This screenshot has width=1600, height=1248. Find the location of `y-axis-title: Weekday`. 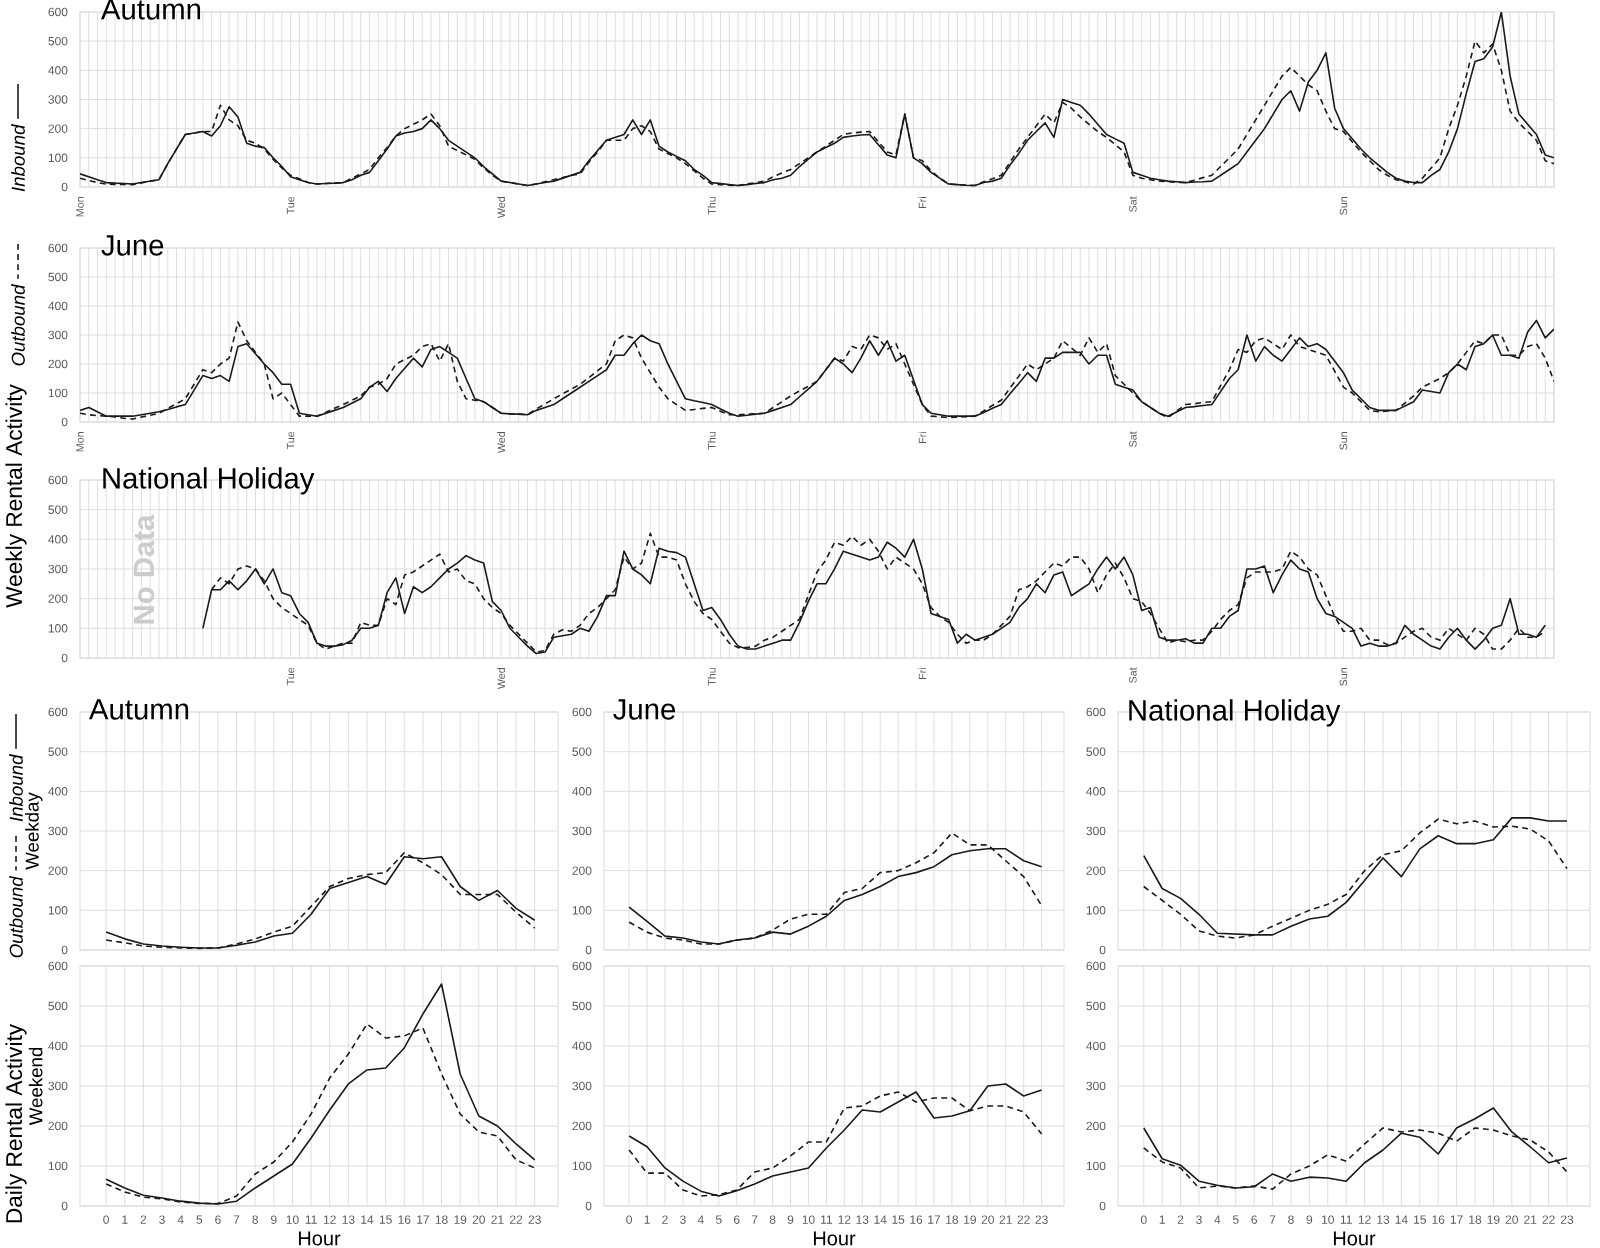

y-axis-title: Weekday is located at coordinates (34, 831).